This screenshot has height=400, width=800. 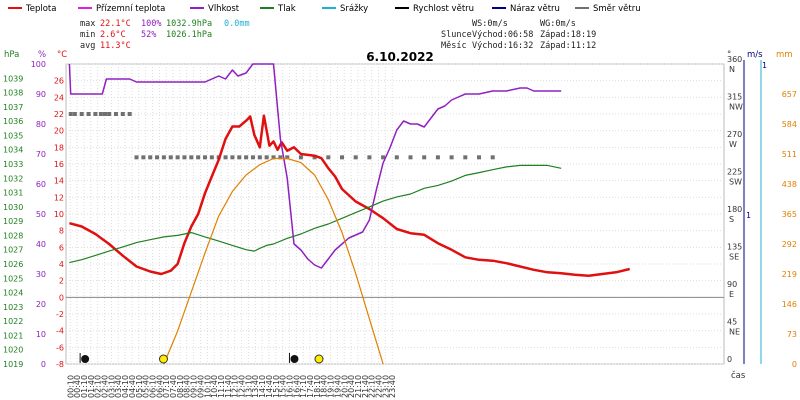 What do you see at coordinates (13, 135) in the screenshot?
I see `pressure-tick: 1035` at bounding box center [13, 135].